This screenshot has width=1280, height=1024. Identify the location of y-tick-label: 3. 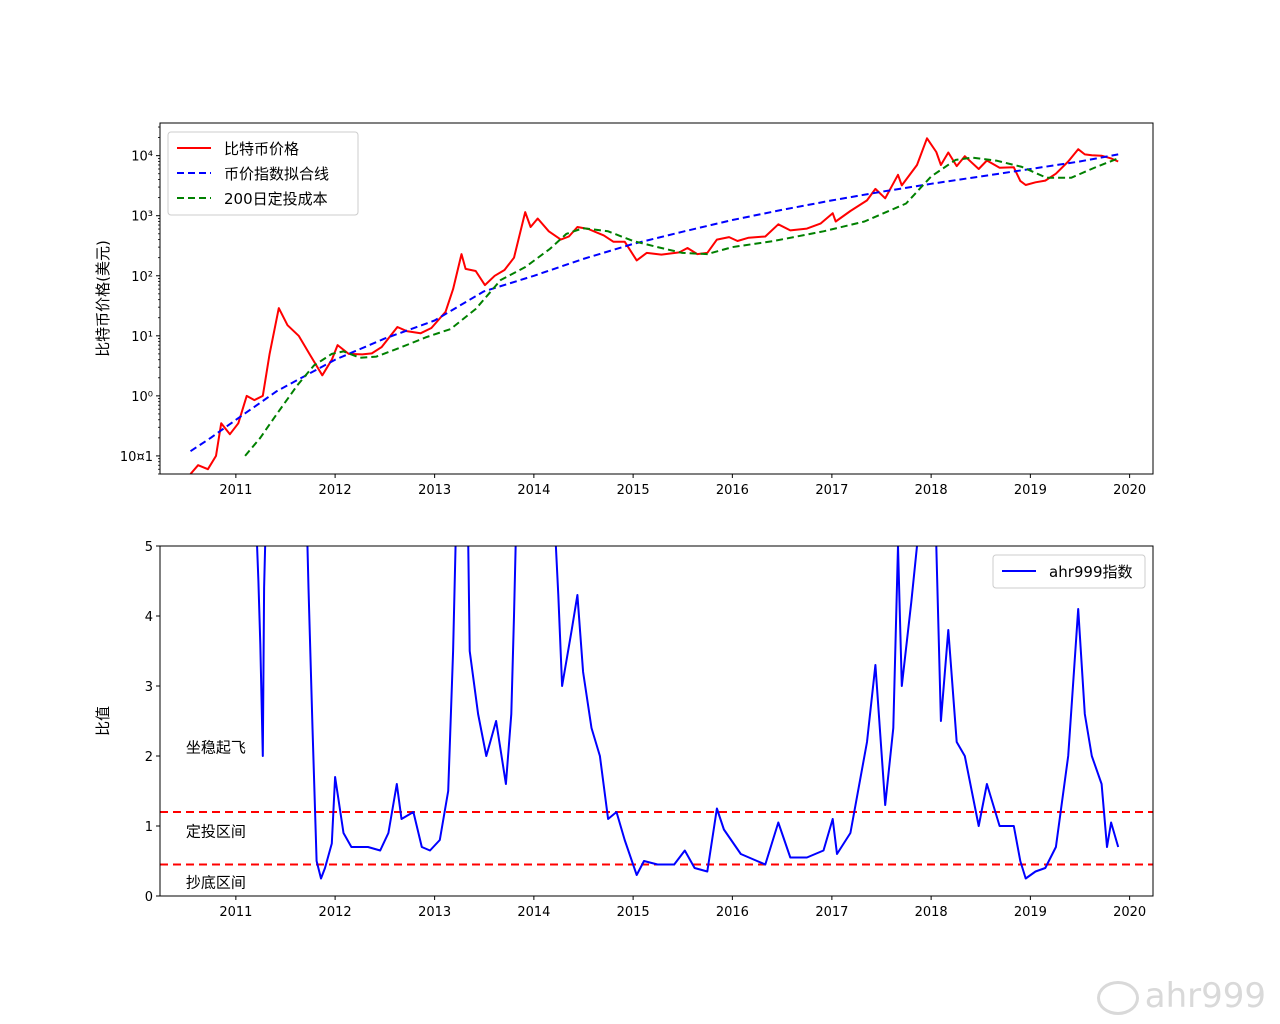
(149, 687).